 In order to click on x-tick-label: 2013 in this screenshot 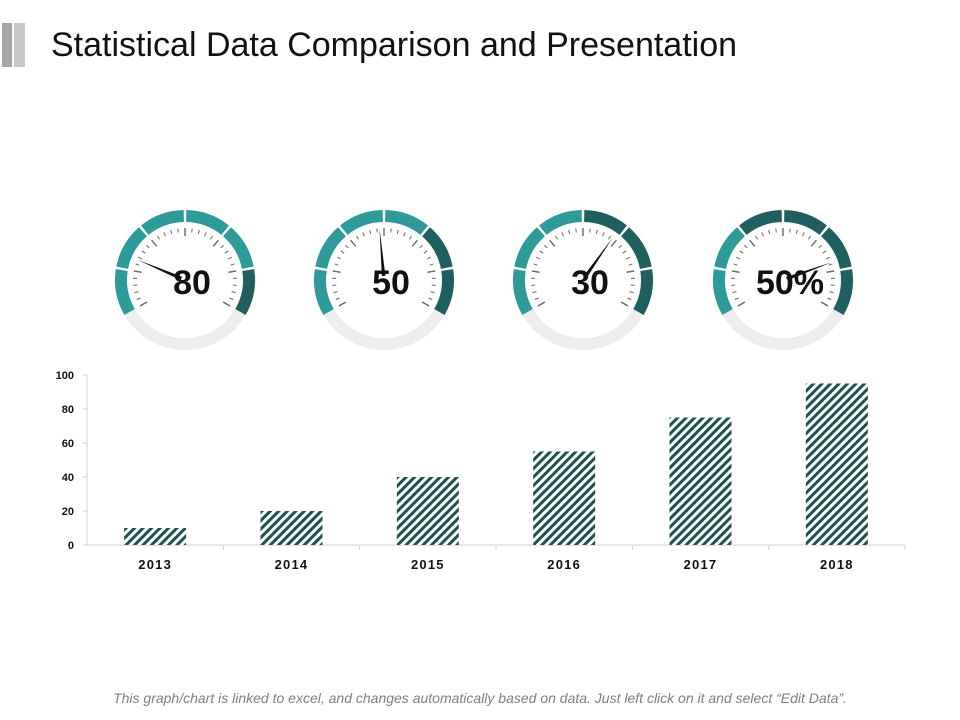, I will do `click(155, 564)`.